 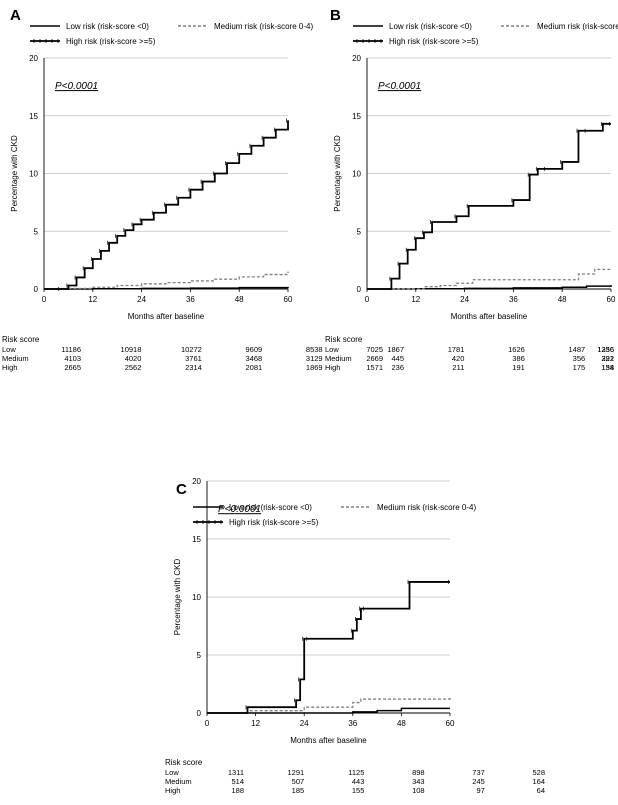 What do you see at coordinates (518, 367) in the screenshot?
I see `risk-value: 191` at bounding box center [518, 367].